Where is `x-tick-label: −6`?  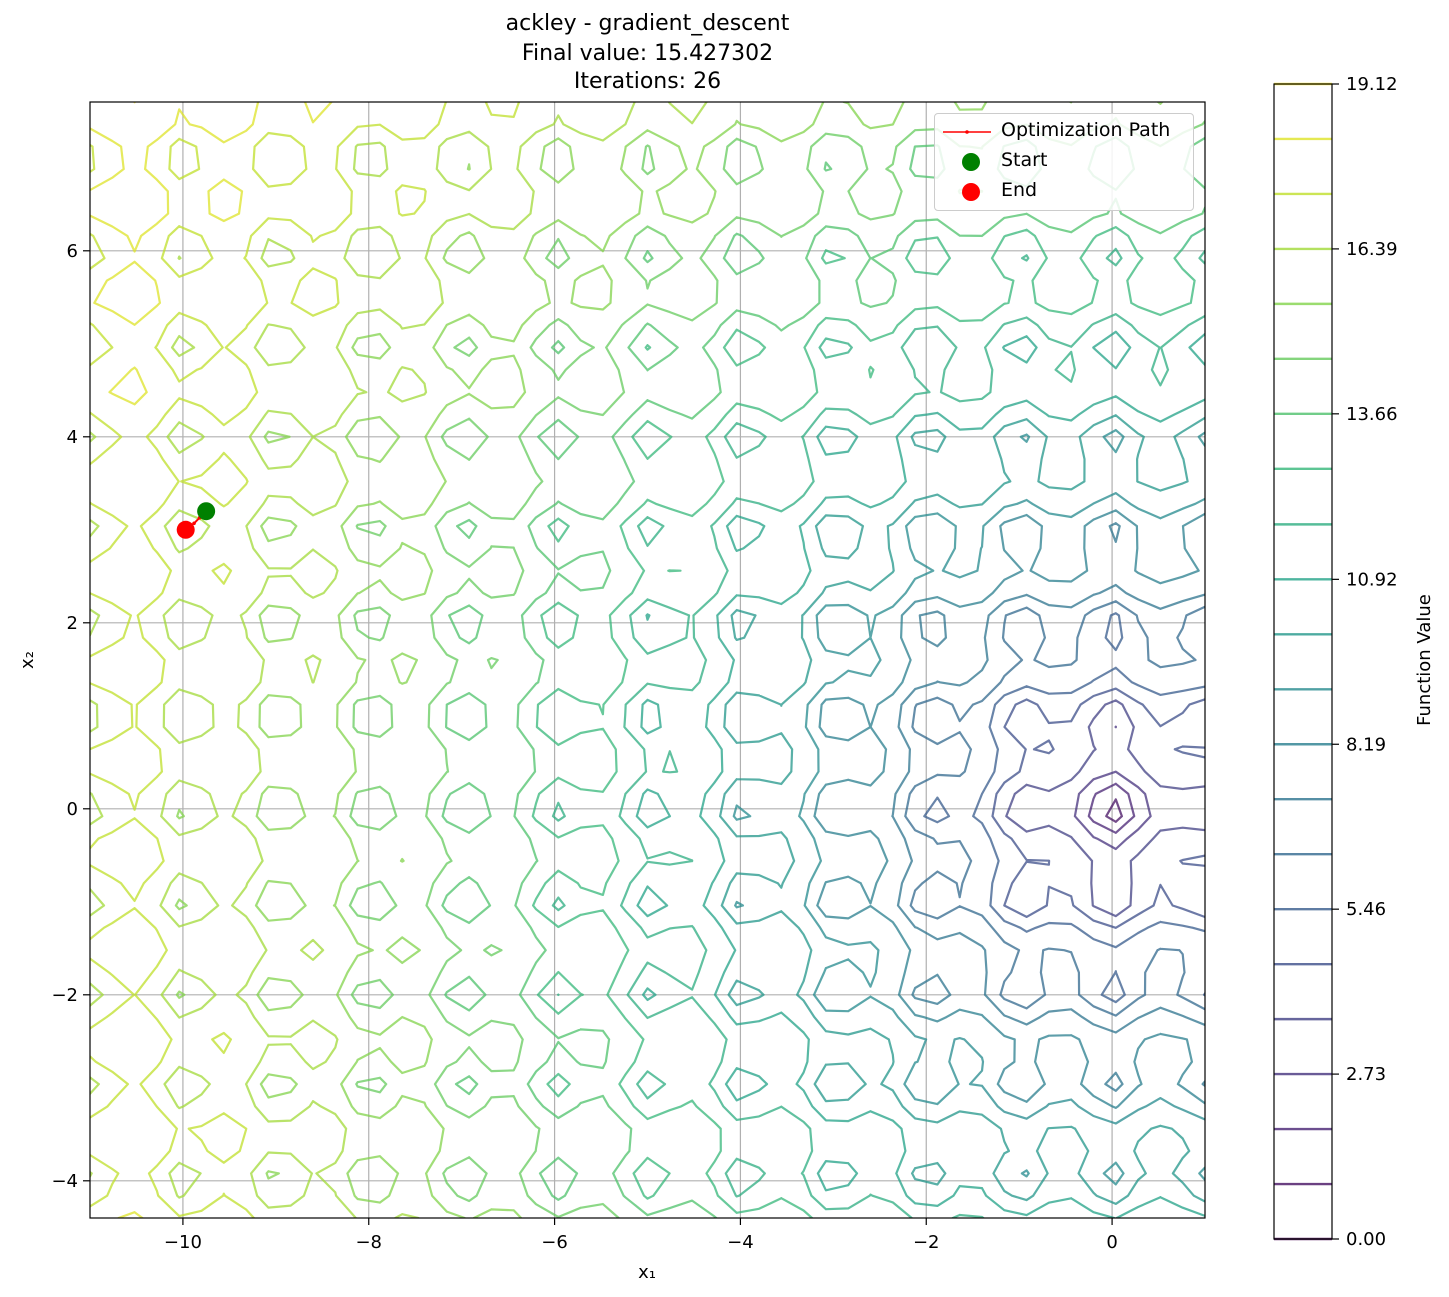 x-tick-label: −6 is located at coordinates (554, 1242).